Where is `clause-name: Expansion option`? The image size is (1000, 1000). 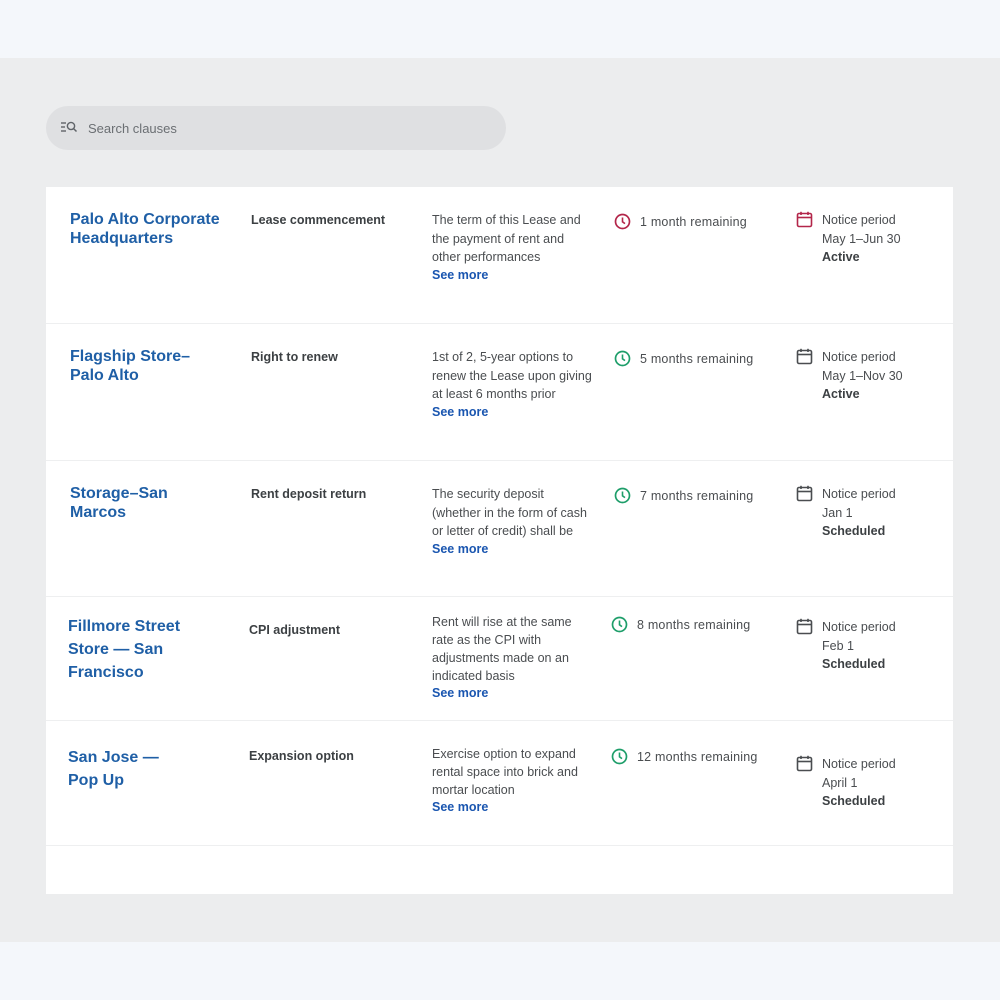 clause-name: Expansion option is located at coordinates (301, 756).